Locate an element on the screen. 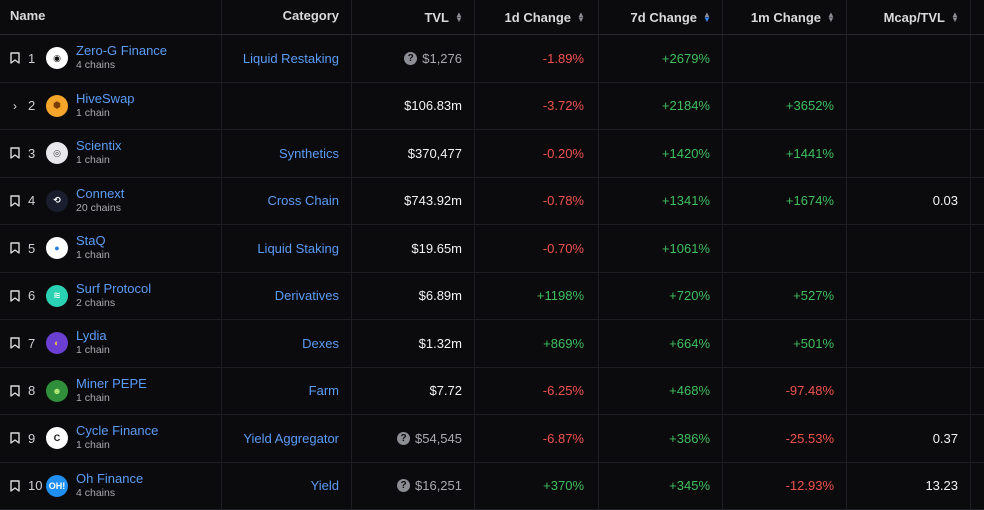 This screenshot has width=984, height=510. category-link: Dexes is located at coordinates (320, 343).